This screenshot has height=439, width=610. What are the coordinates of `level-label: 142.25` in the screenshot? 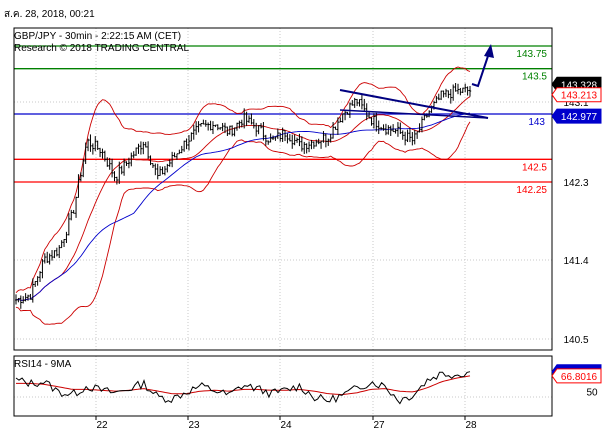 It's located at (531, 190).